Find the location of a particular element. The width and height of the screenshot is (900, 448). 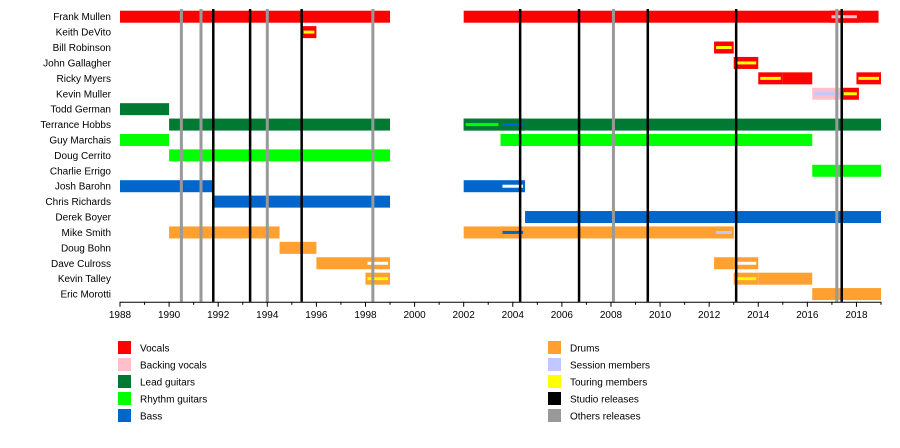

legend-label-bass: Bass is located at coordinates (151, 417).